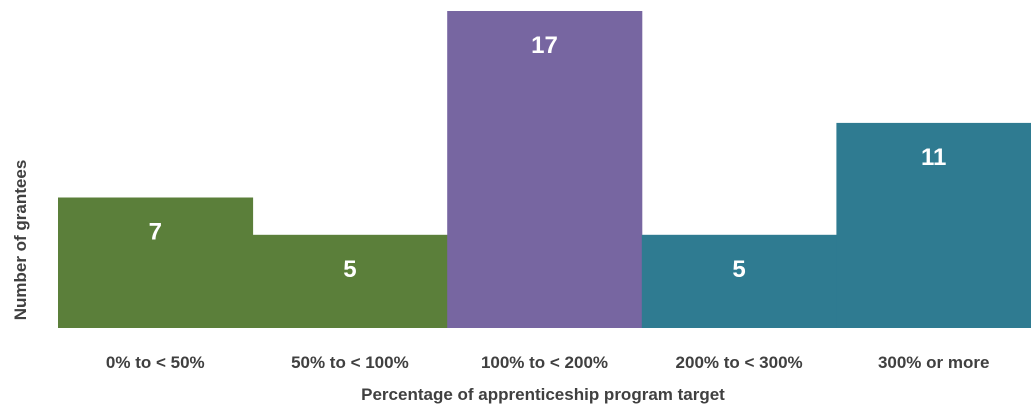 The image size is (1031, 414). Describe the element at coordinates (739, 362) in the screenshot. I see `x-tick-label-4: 200% to < 300%` at that location.